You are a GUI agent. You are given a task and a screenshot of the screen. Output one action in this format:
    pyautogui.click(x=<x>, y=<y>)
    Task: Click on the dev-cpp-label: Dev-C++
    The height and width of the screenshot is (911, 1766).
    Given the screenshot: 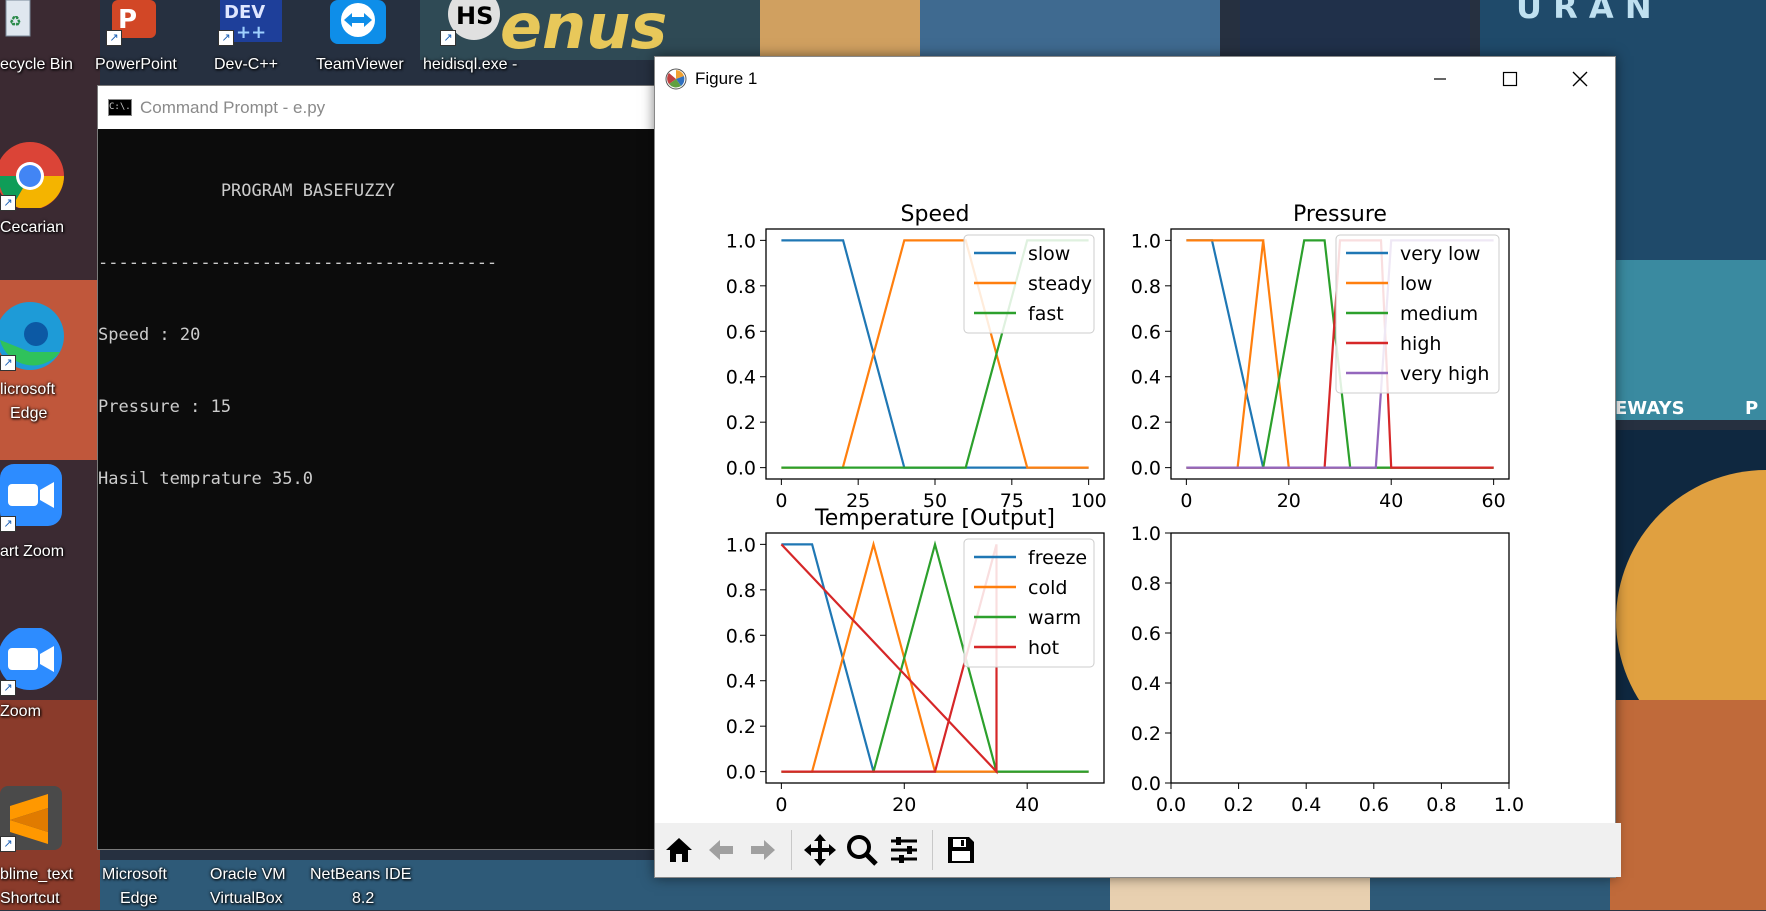 What is the action you would take?
    pyautogui.click(x=246, y=64)
    